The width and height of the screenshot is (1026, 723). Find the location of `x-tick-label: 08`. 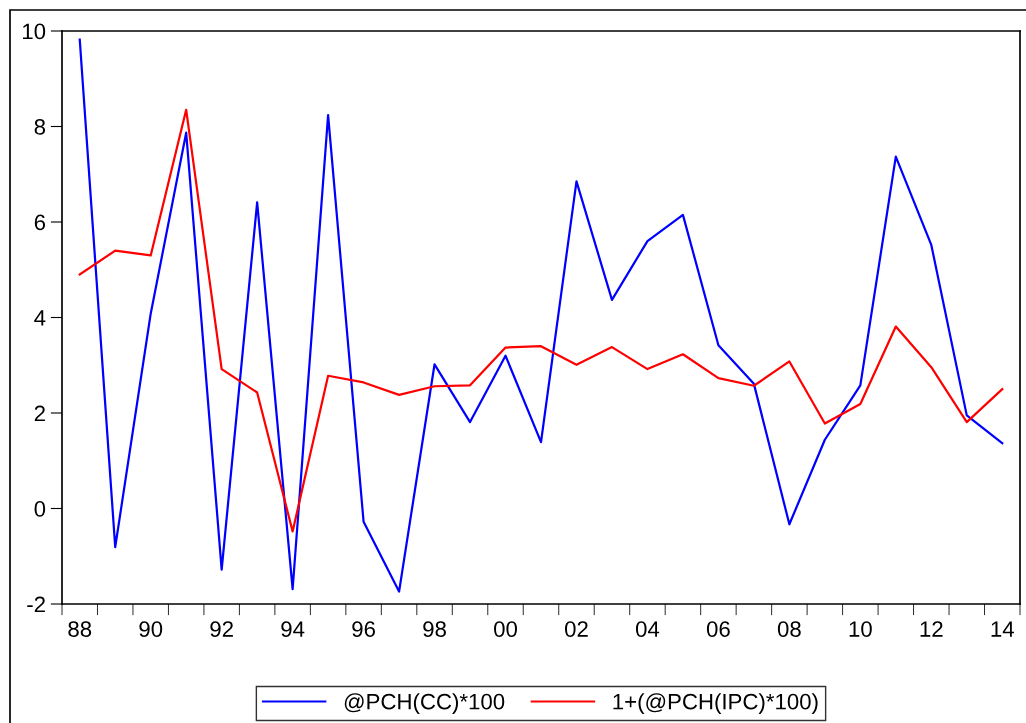

x-tick-label: 08 is located at coordinates (789, 629).